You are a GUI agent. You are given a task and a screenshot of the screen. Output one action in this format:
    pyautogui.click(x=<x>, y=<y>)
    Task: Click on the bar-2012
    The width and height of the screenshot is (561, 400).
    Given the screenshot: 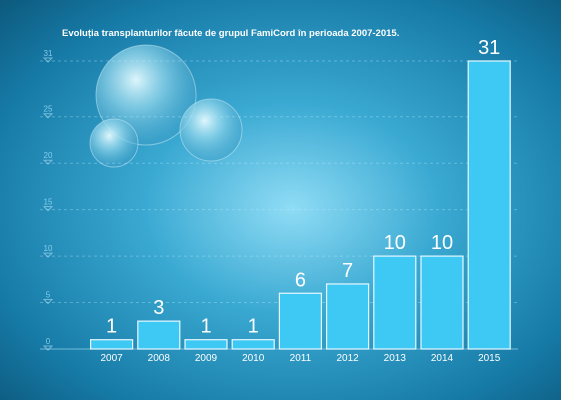 What is the action you would take?
    pyautogui.click(x=348, y=316)
    